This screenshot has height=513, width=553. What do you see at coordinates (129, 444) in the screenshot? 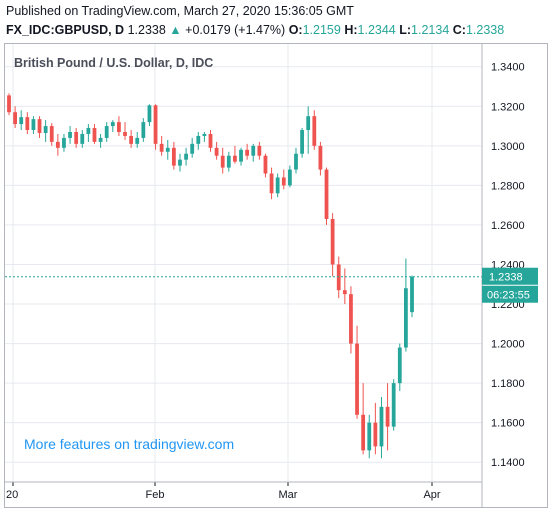
I see `watermark-link: More features on tradingview.com` at bounding box center [129, 444].